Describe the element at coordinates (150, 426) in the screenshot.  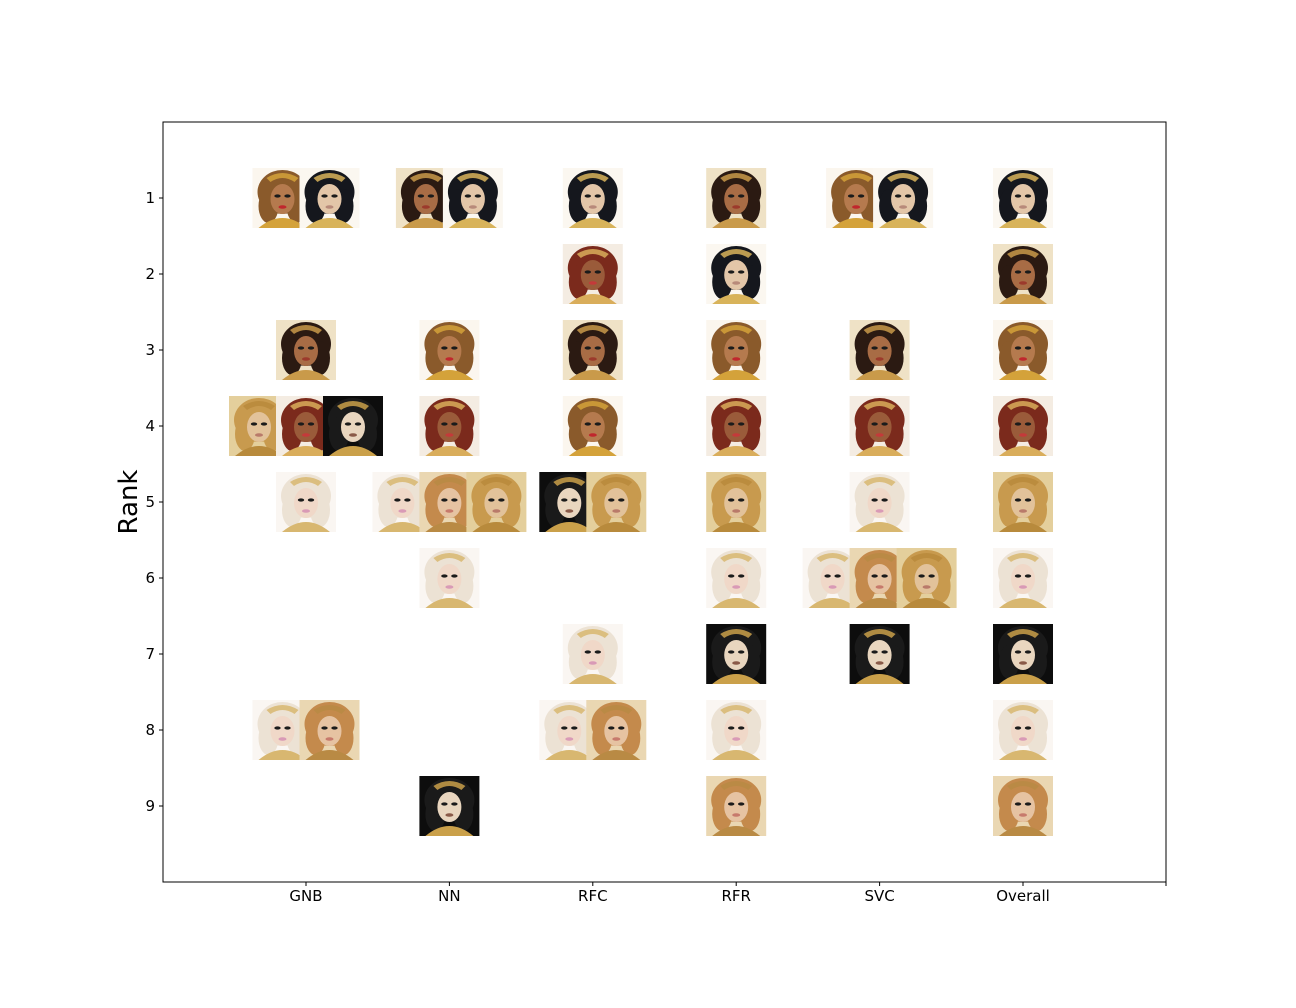
I see `y-tick-label: 4` at that location.